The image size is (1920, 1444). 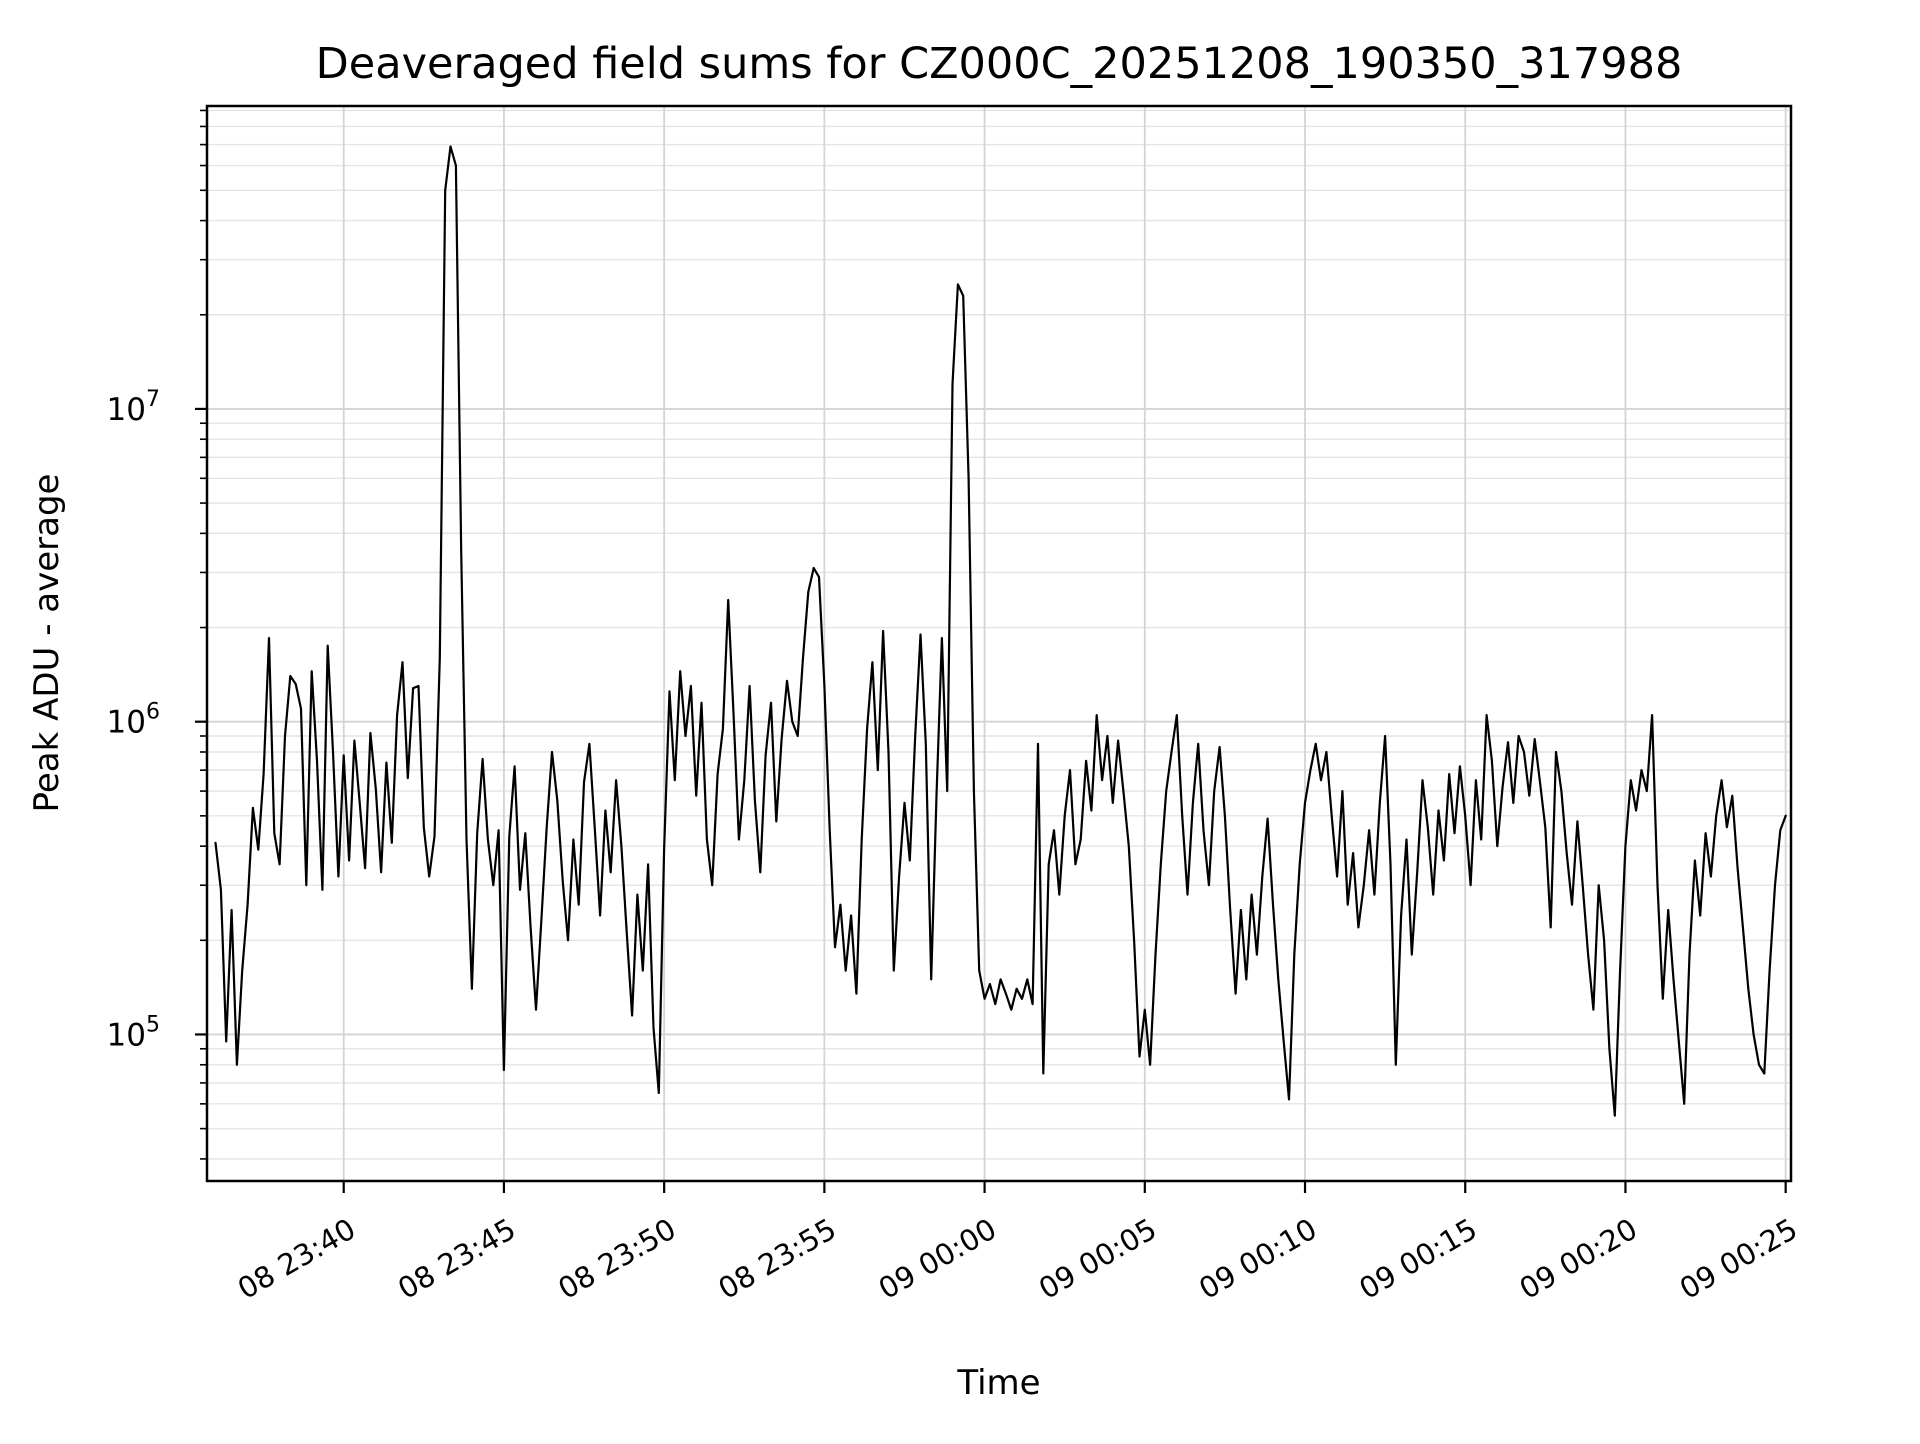 I want to click on y-tick-label: 10⁷, so click(x=133, y=407).